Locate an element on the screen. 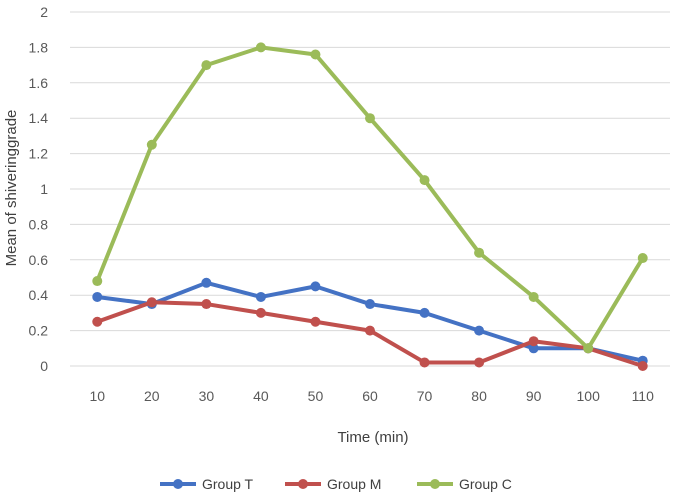 This screenshot has width=685, height=496. series-group-m is located at coordinates (370, 334).